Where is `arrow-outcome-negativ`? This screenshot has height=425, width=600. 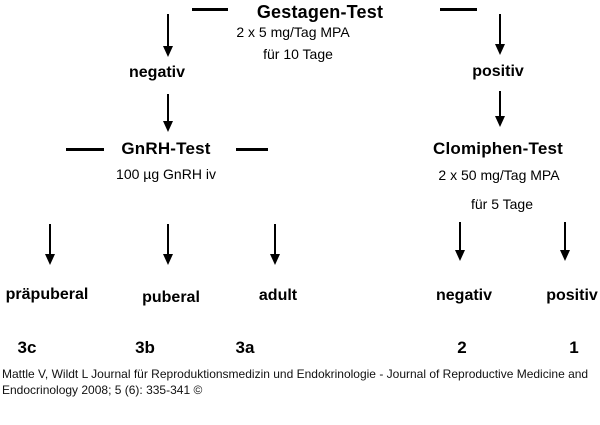
arrow-outcome-negativ is located at coordinates (460, 236).